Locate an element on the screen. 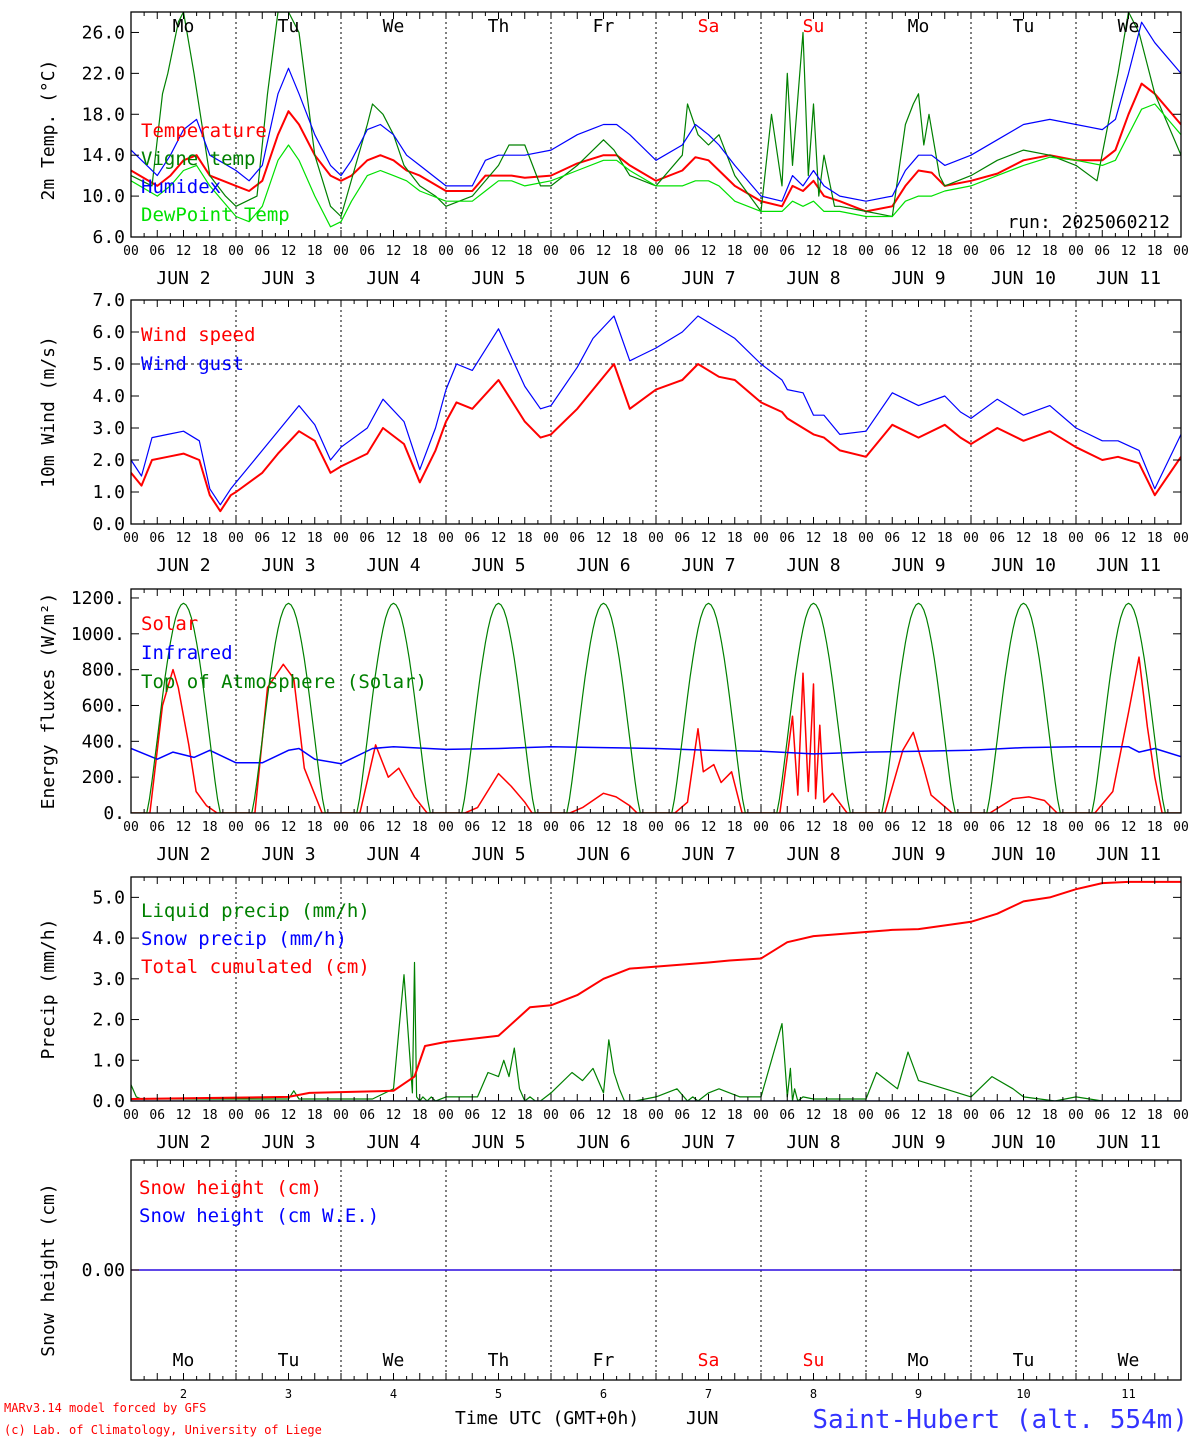 This screenshot has width=1194, height=1440. y-tick-label: 5.0 is located at coordinates (108, 897).